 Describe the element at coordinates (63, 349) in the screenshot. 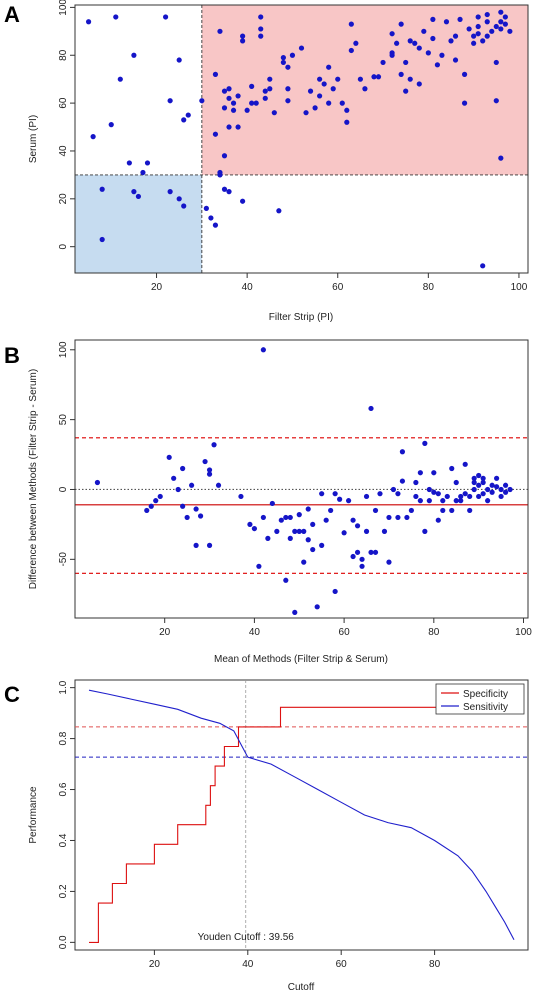

I see `y-tick-label: 100` at that location.